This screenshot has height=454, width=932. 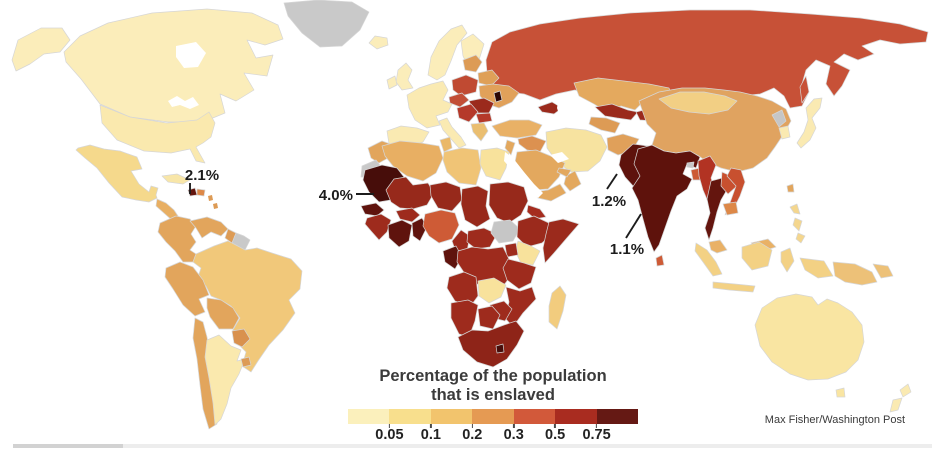 I want to click on legend-tick-label: 0.1, so click(x=430, y=435).